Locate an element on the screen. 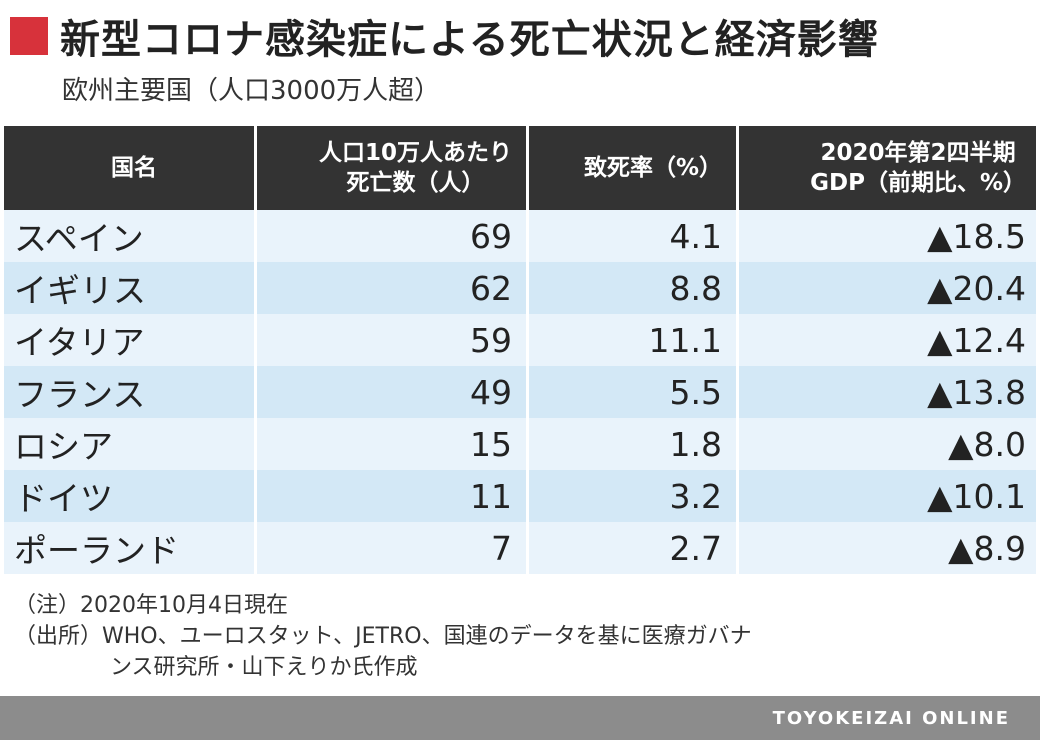 The height and width of the screenshot is (740, 1040). table-row: ポーランド 7 2.7 ▲8.9 is located at coordinates (520, 548).